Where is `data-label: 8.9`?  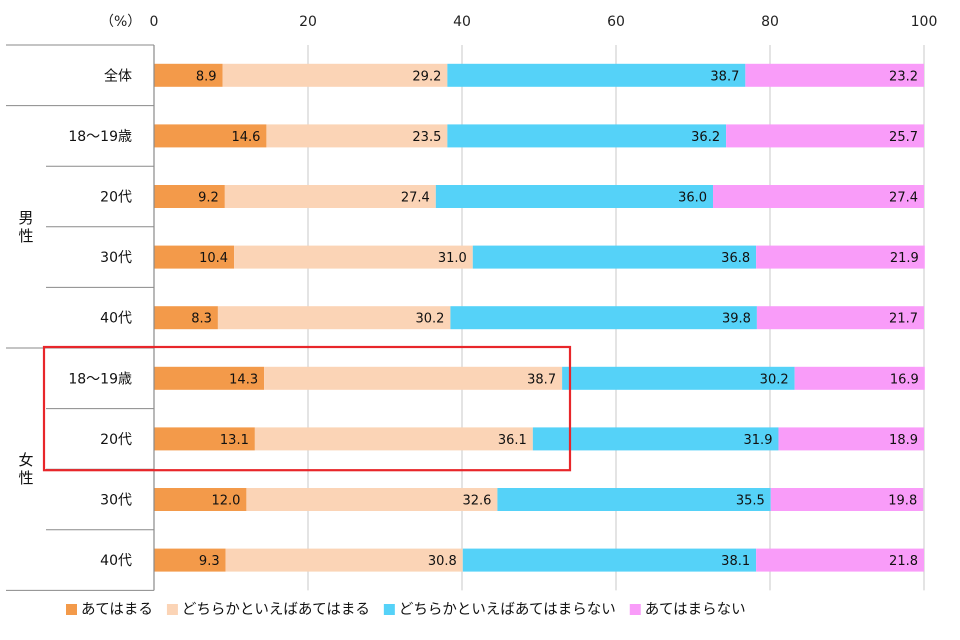
data-label: 8.9 is located at coordinates (206, 76).